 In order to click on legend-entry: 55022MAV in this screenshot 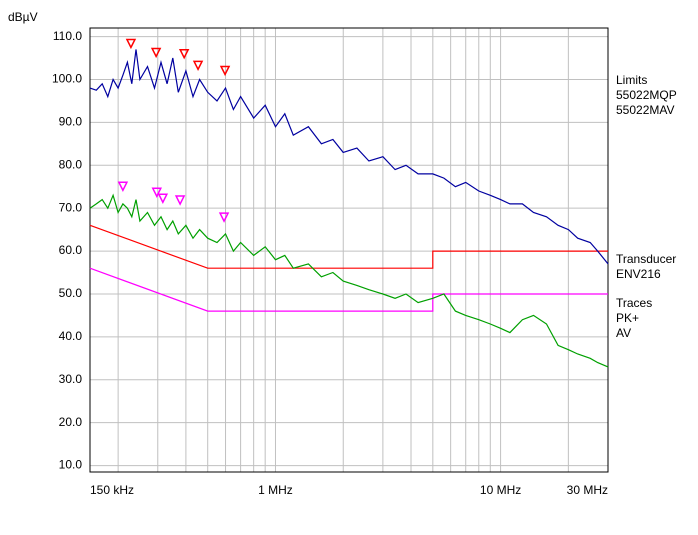, I will do `click(645, 110)`.